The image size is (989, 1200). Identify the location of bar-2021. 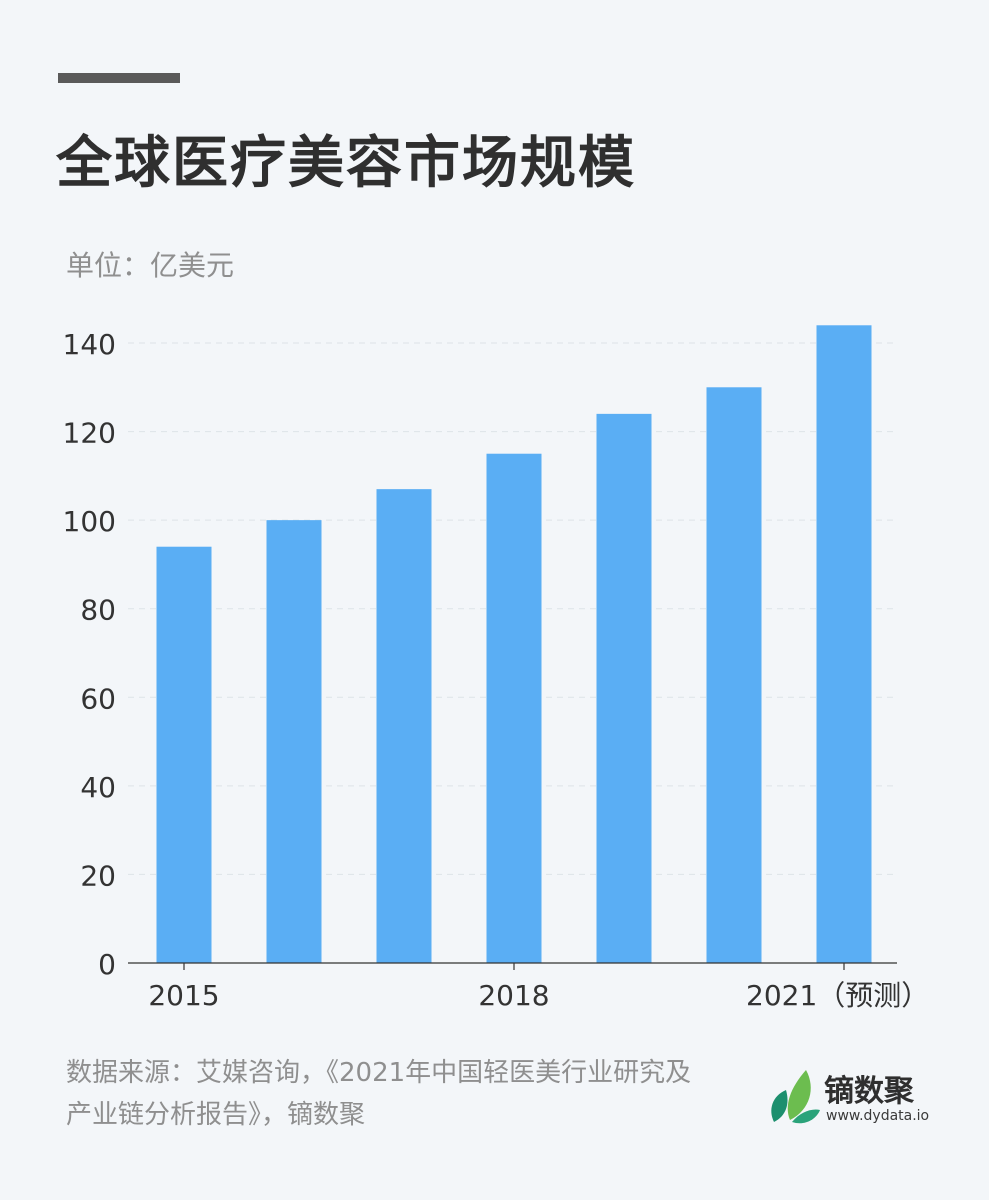
(844, 644).